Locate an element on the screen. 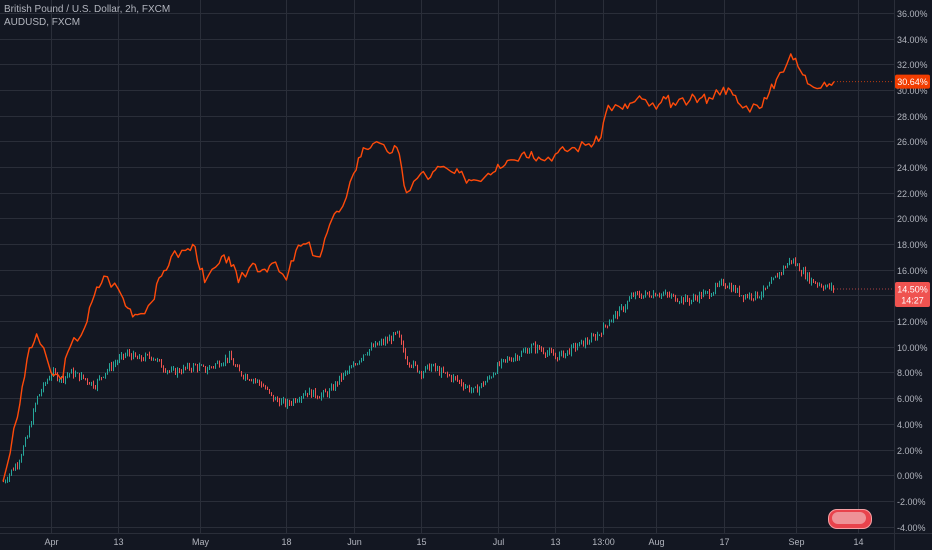  y-tick-label: 30.00% is located at coordinates (912, 91).